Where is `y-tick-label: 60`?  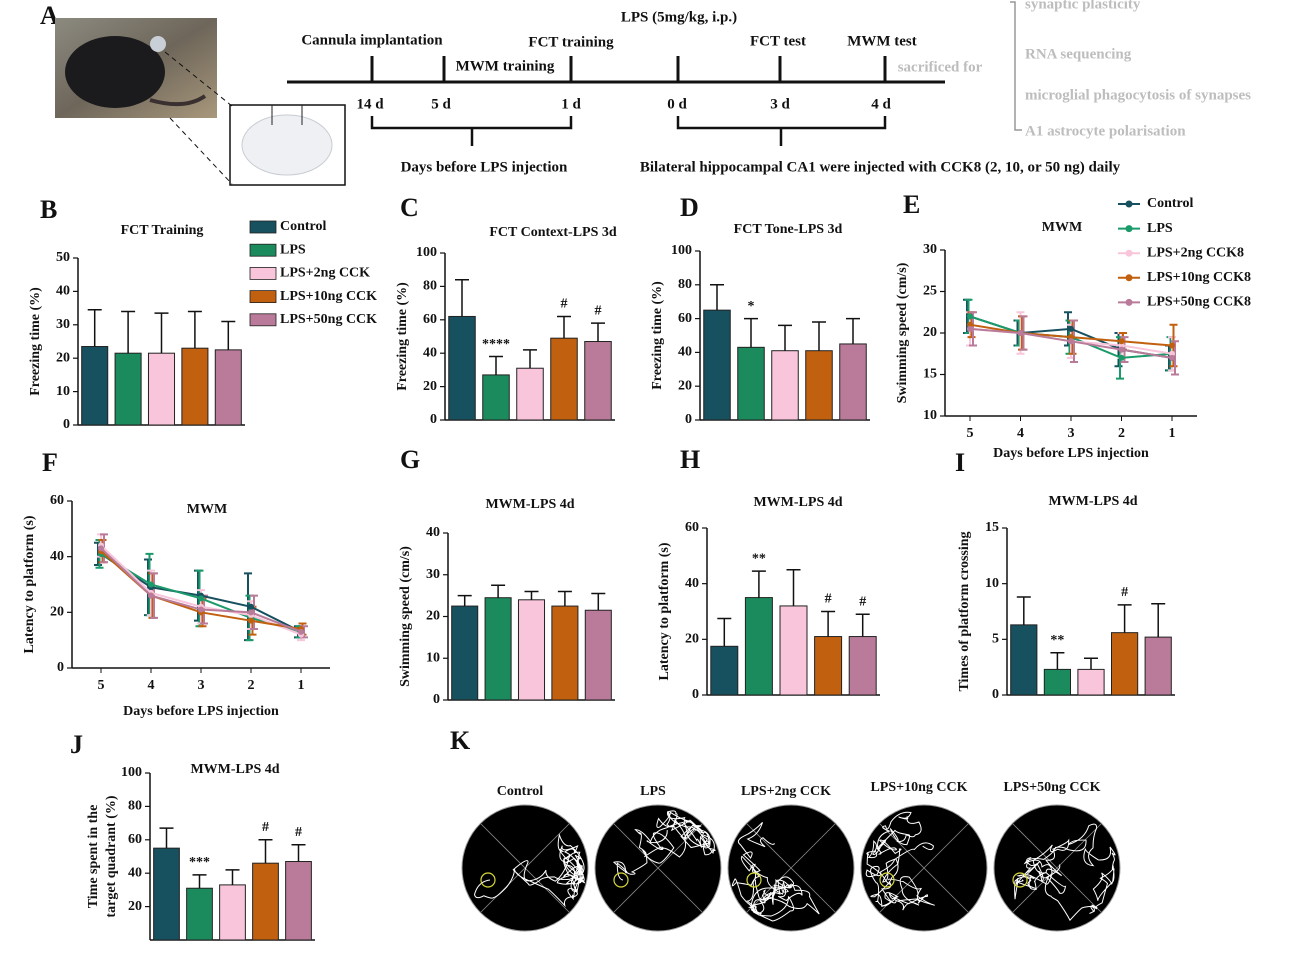
y-tick-label: 60 is located at coordinates (135, 839).